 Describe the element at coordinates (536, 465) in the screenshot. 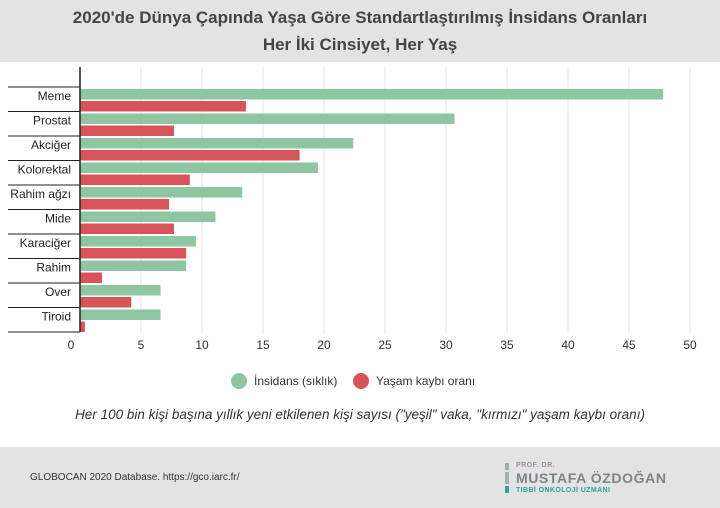

I see `logo-title: PROF. DR.` at that location.